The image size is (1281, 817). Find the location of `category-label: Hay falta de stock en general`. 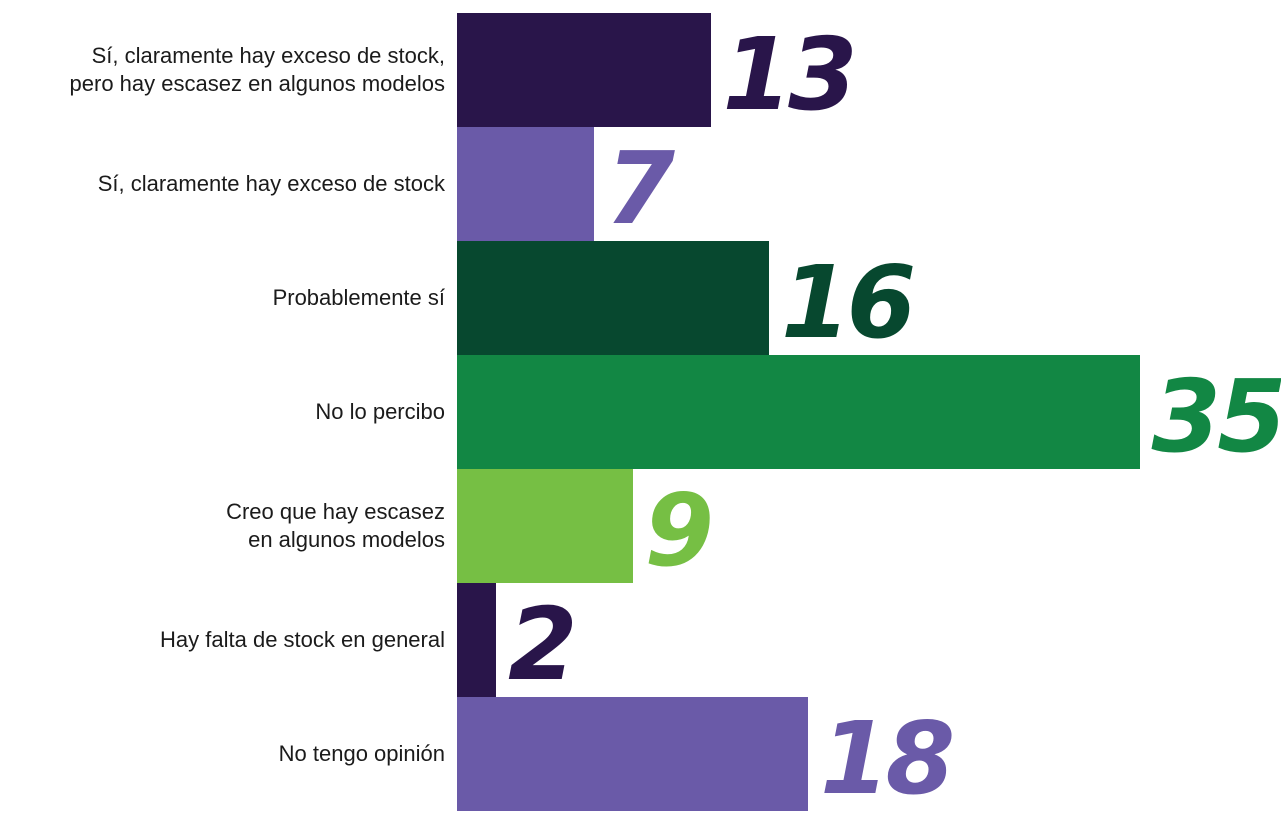

category-label: Hay falta de stock en general is located at coordinates (225, 640).